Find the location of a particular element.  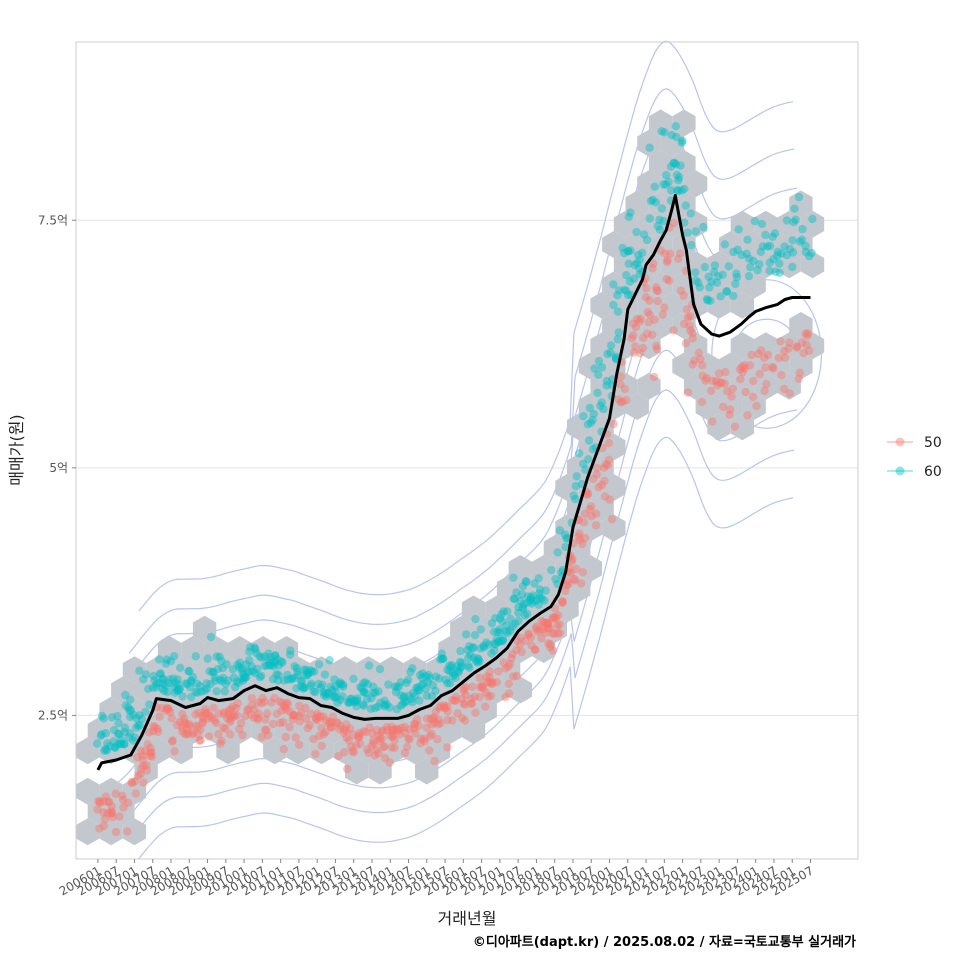

y-tick-label: 7.5억 is located at coordinates (53, 220).